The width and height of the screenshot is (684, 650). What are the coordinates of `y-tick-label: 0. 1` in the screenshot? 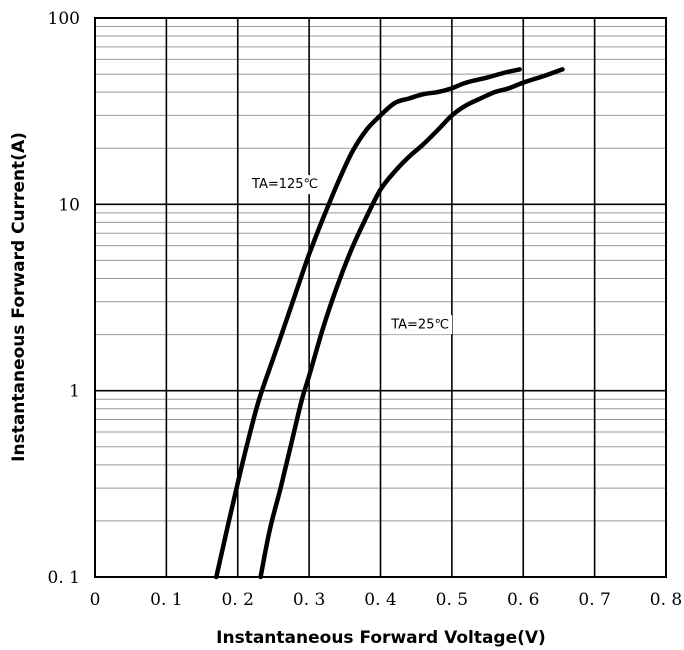 It's located at (64, 578).